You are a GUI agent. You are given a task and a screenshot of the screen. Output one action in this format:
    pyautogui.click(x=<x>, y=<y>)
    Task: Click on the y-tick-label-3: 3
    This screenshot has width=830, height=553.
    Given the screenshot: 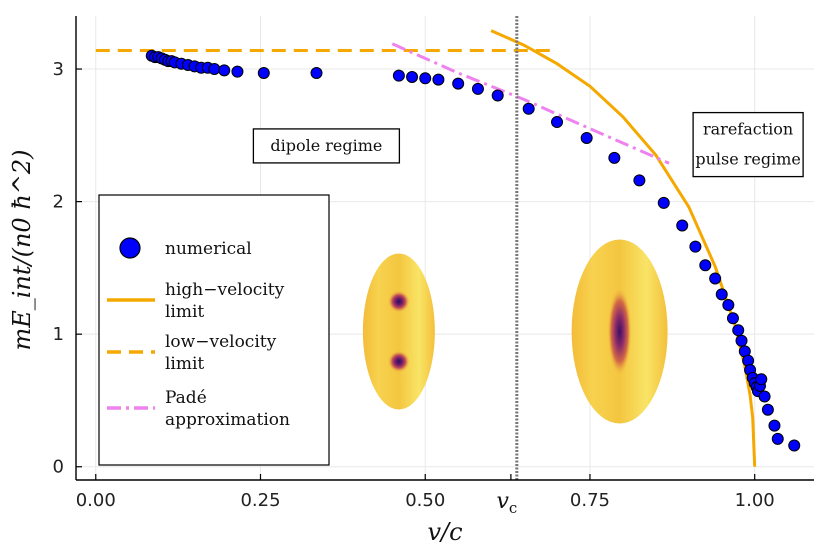 What is the action you would take?
    pyautogui.click(x=58, y=69)
    